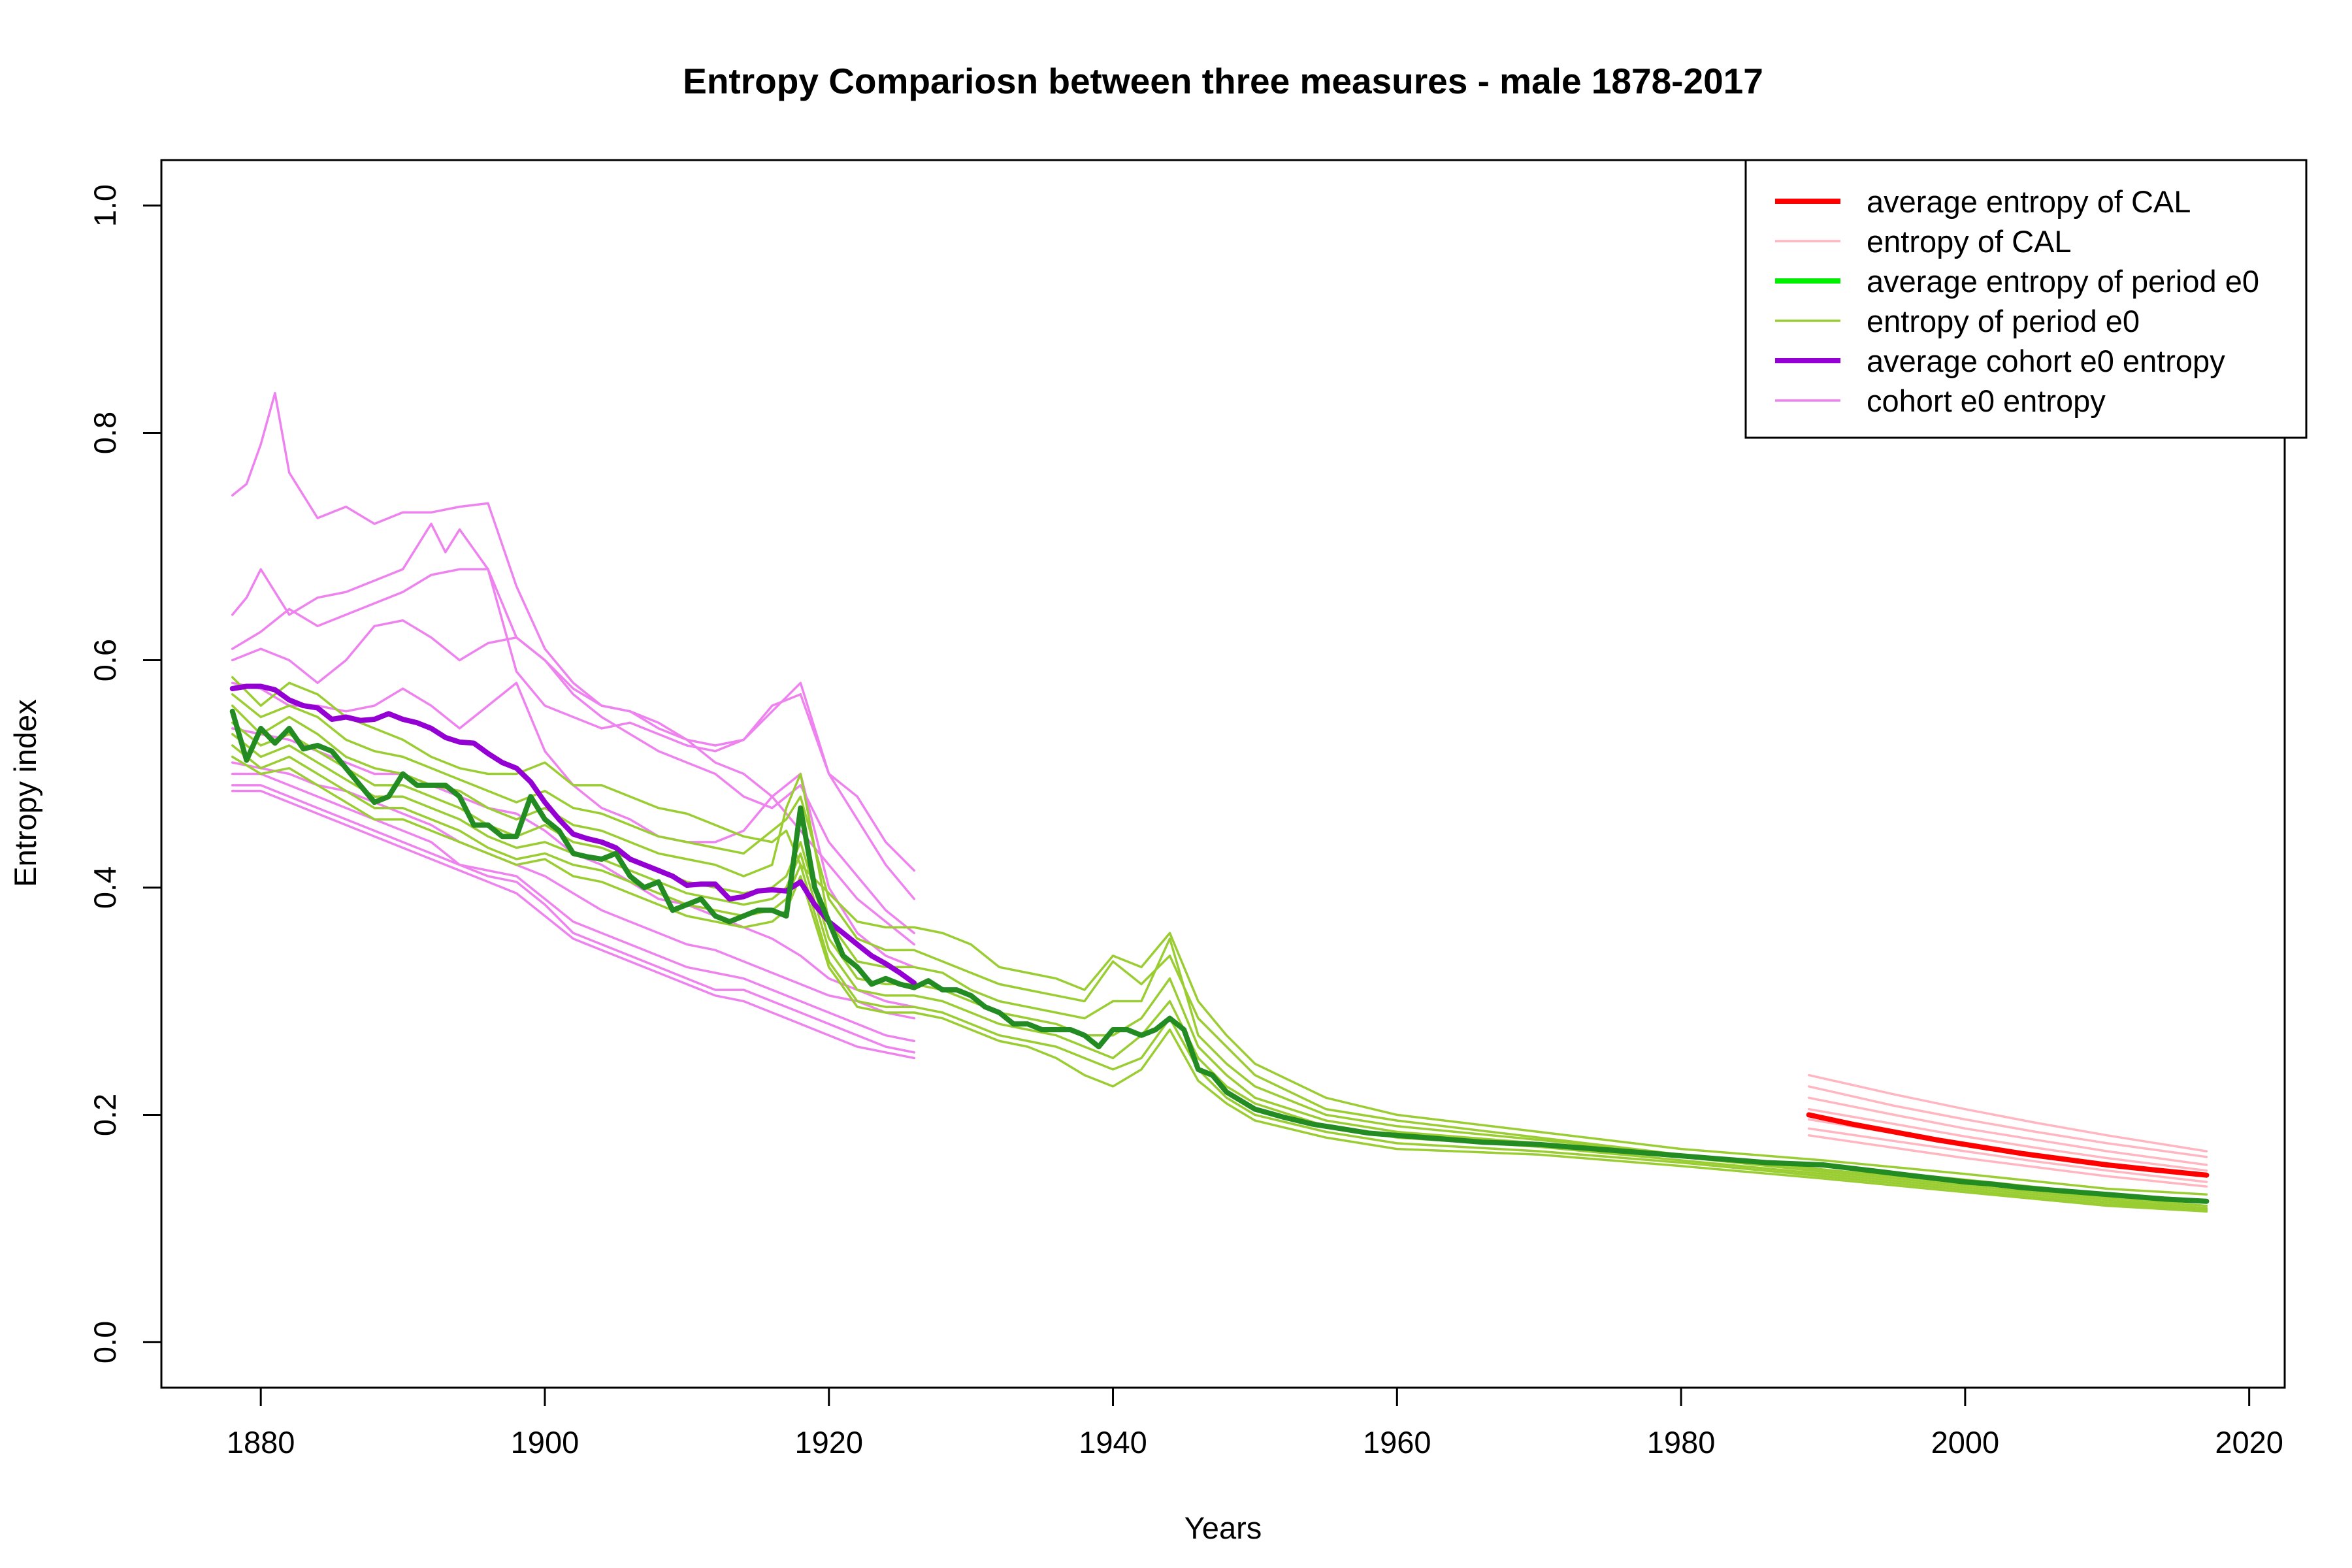  Describe the element at coordinates (2249, 1442) in the screenshot. I see `x-tick-label: 2020` at that location.